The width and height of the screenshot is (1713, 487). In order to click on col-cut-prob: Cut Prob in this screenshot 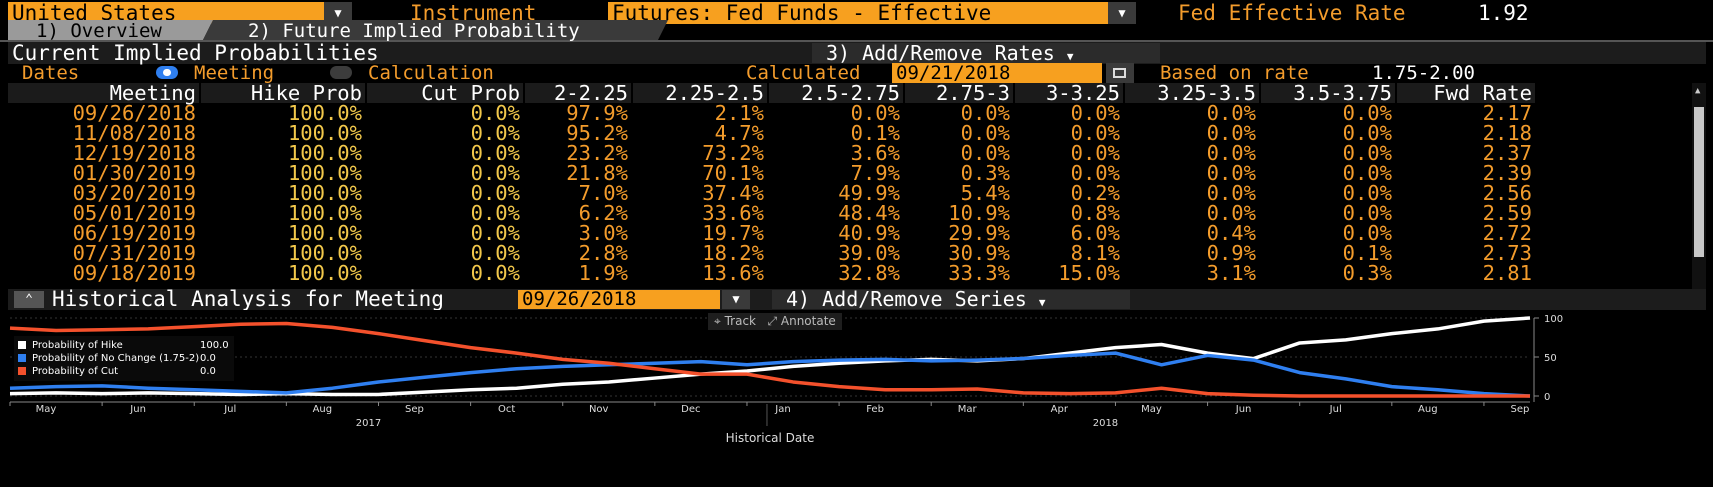, I will do `click(445, 93)`.